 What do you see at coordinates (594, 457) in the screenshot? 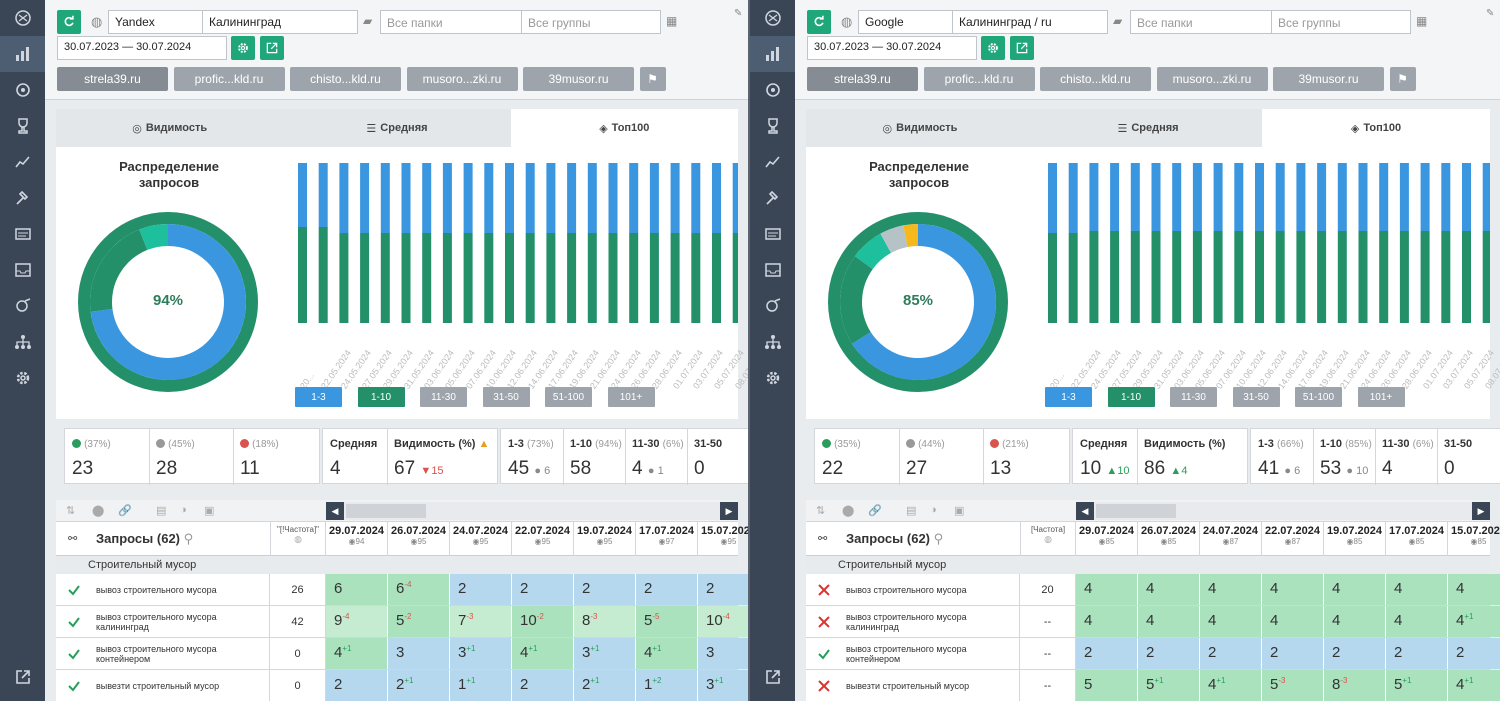
I see `position-t110: 1-10 (94%) 58` at bounding box center [594, 457].